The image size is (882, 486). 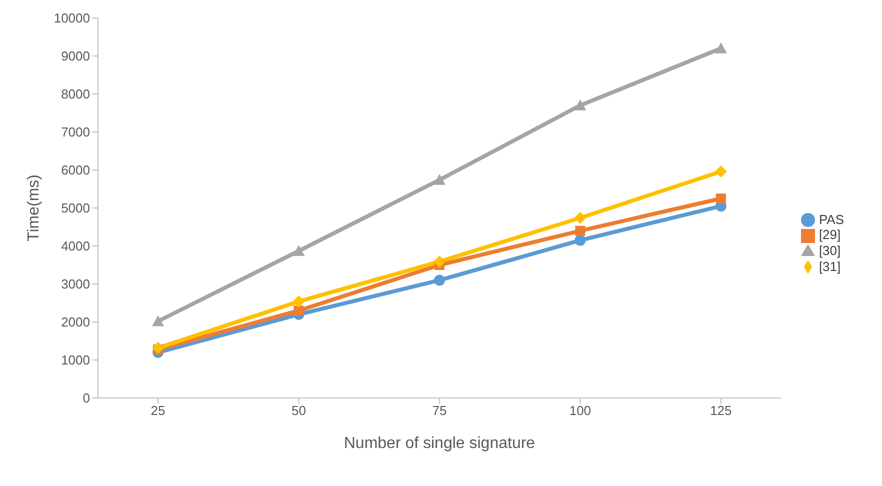 What do you see at coordinates (75, 360) in the screenshot?
I see `y-tick-label: 1000` at bounding box center [75, 360].